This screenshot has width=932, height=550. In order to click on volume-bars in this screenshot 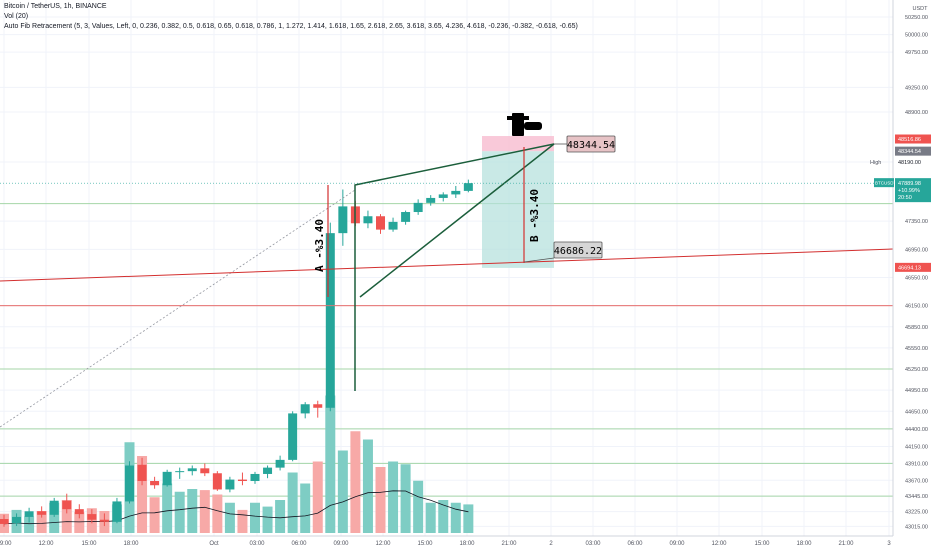, I will do `click(237, 464)`.